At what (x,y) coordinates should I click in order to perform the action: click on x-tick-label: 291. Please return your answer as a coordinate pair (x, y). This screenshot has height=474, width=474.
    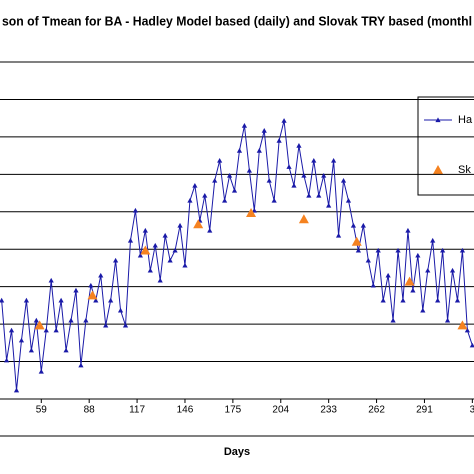
    Looking at the image, I should click on (424, 410).